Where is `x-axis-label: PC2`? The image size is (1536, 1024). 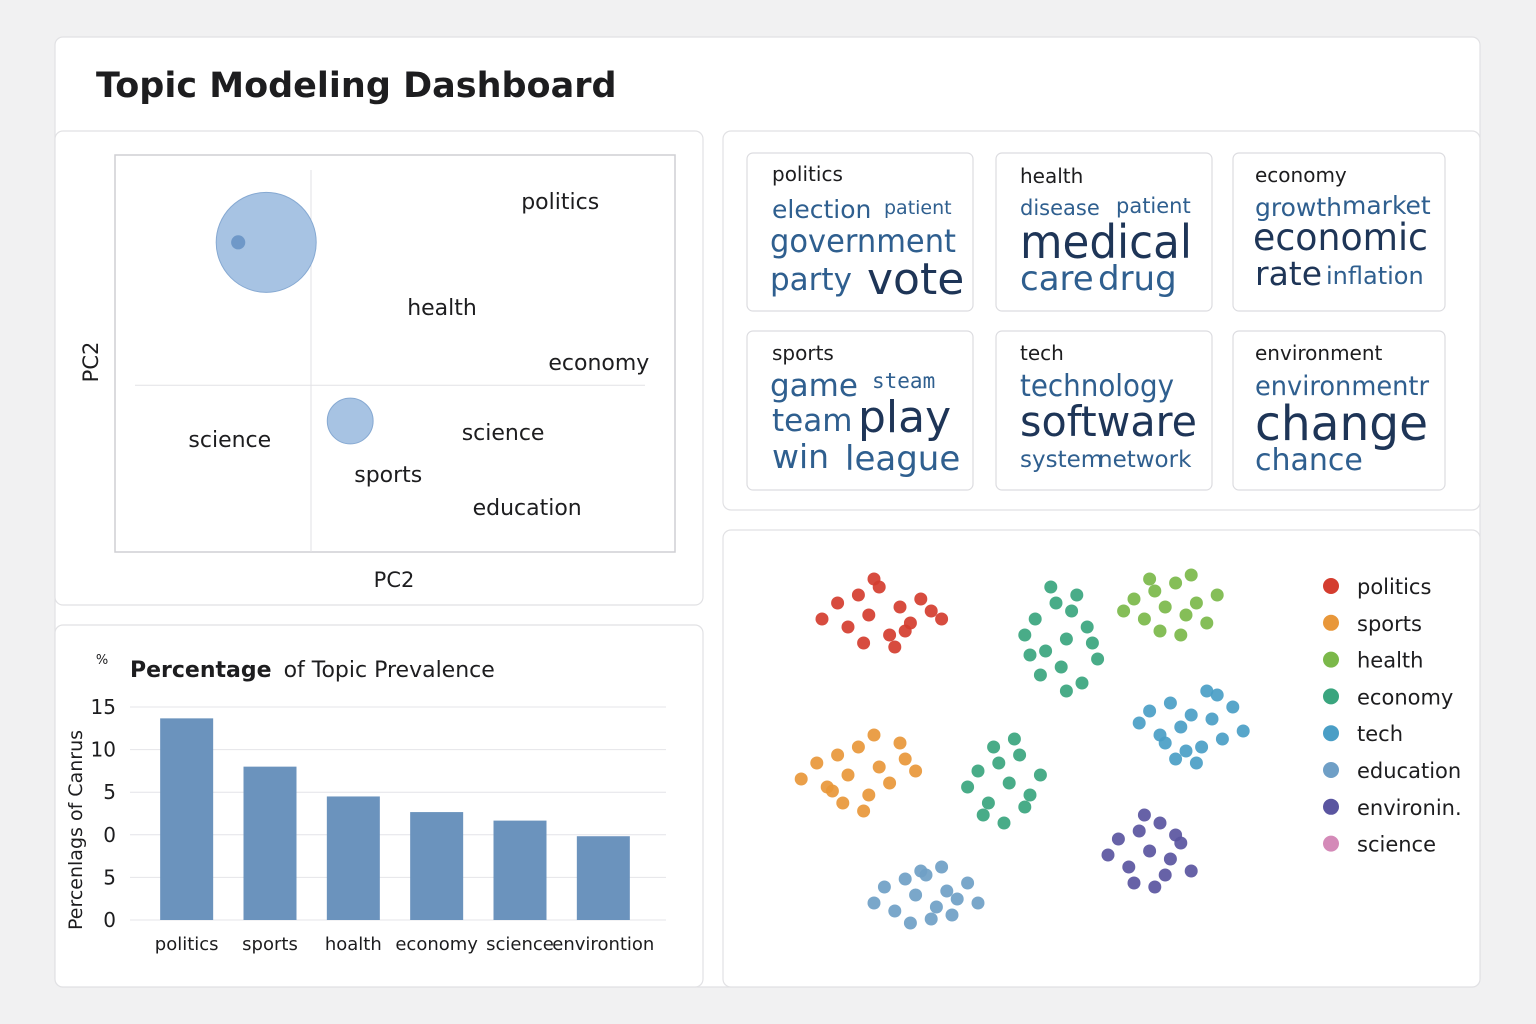
x-axis-label: PC2 is located at coordinates (394, 580).